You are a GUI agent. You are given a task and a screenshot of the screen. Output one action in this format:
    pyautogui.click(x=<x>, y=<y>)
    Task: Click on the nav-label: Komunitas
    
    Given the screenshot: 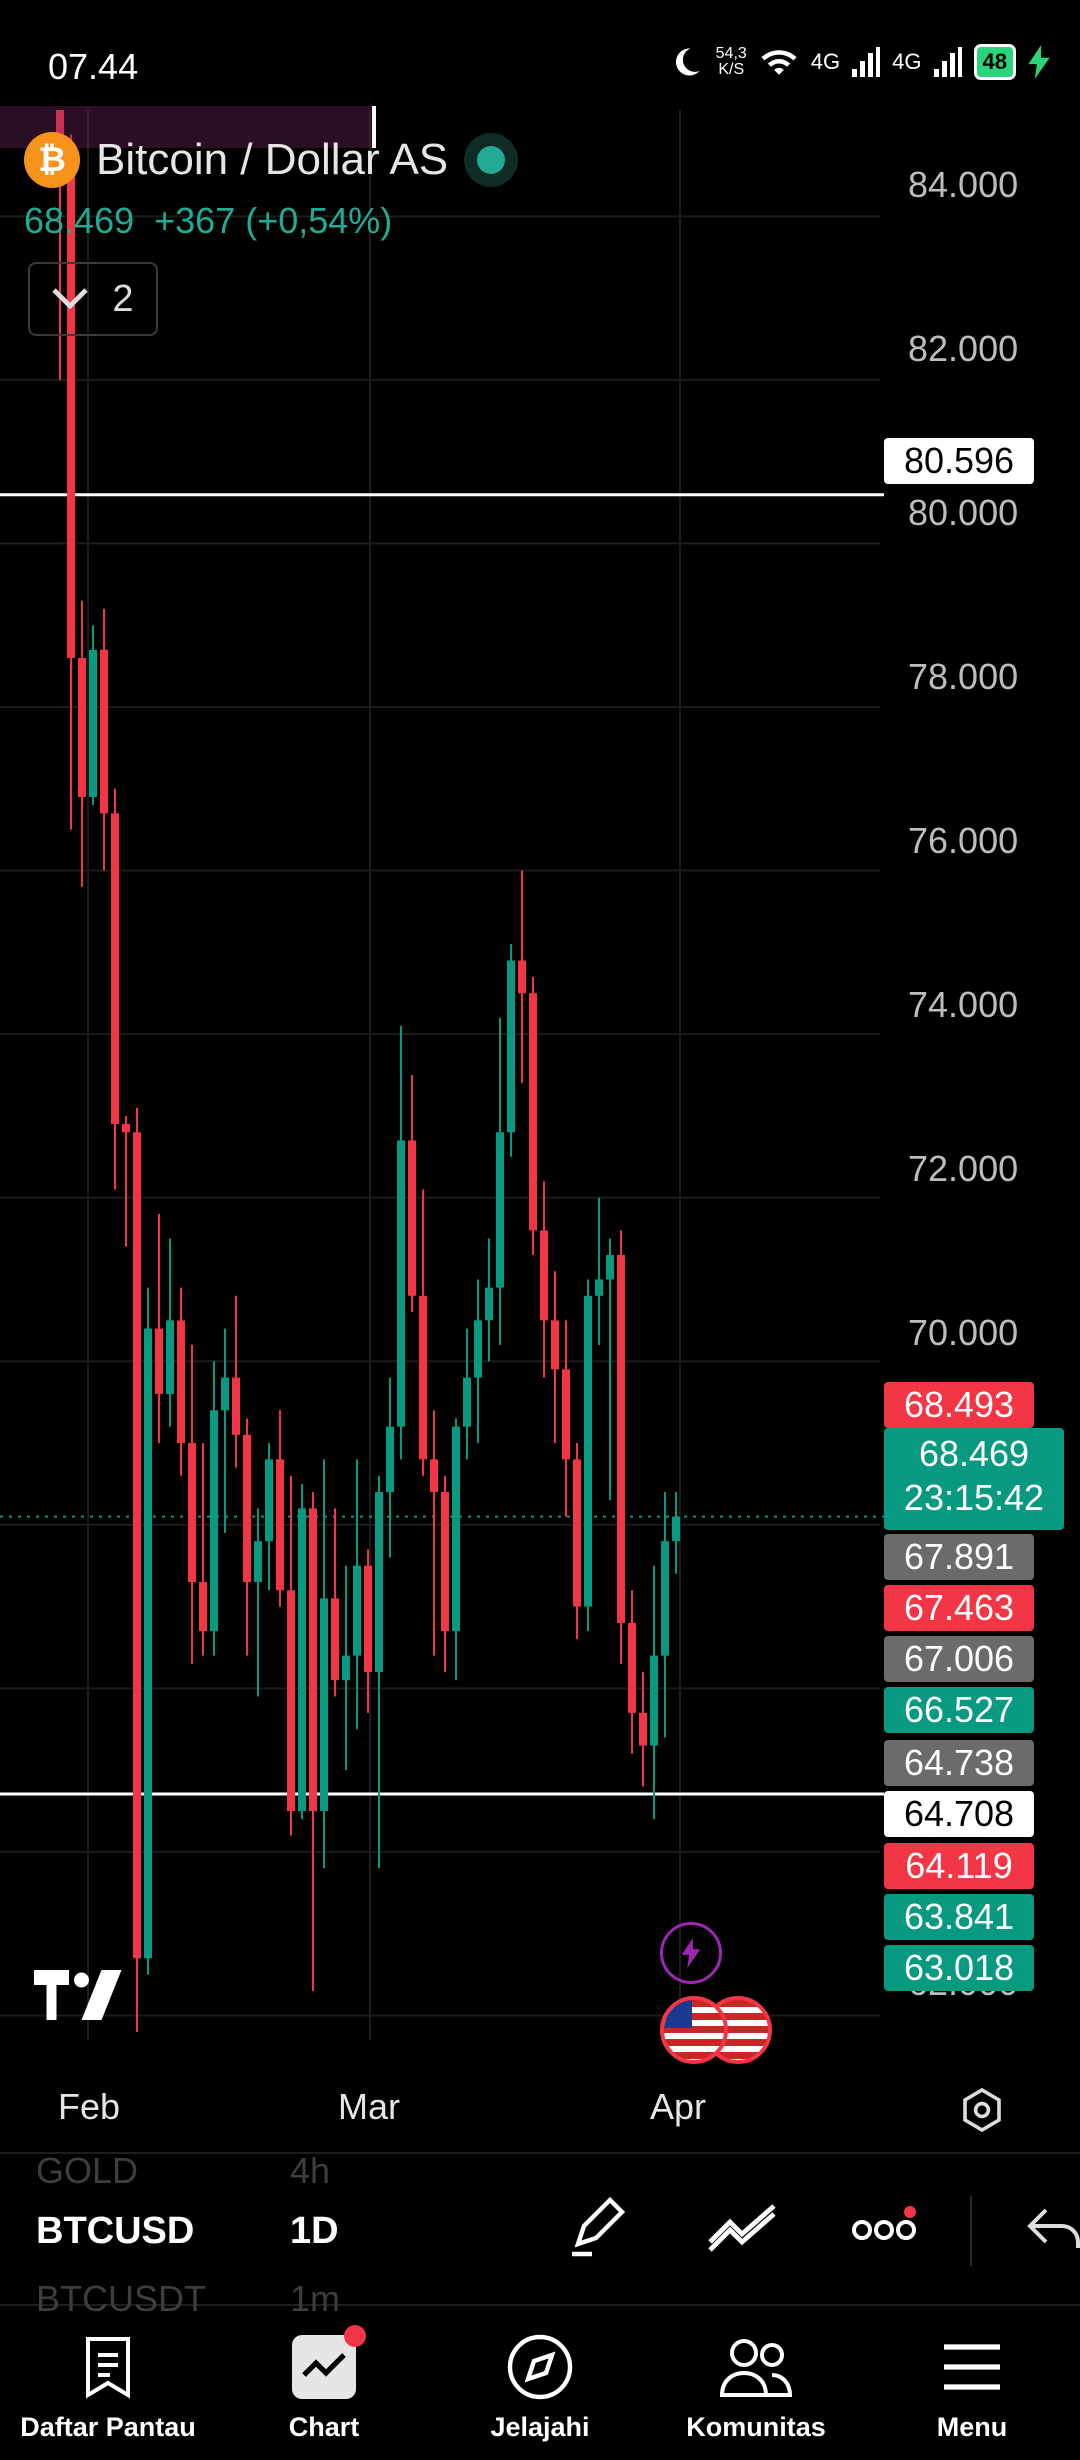 What is the action you would take?
    pyautogui.click(x=756, y=2427)
    